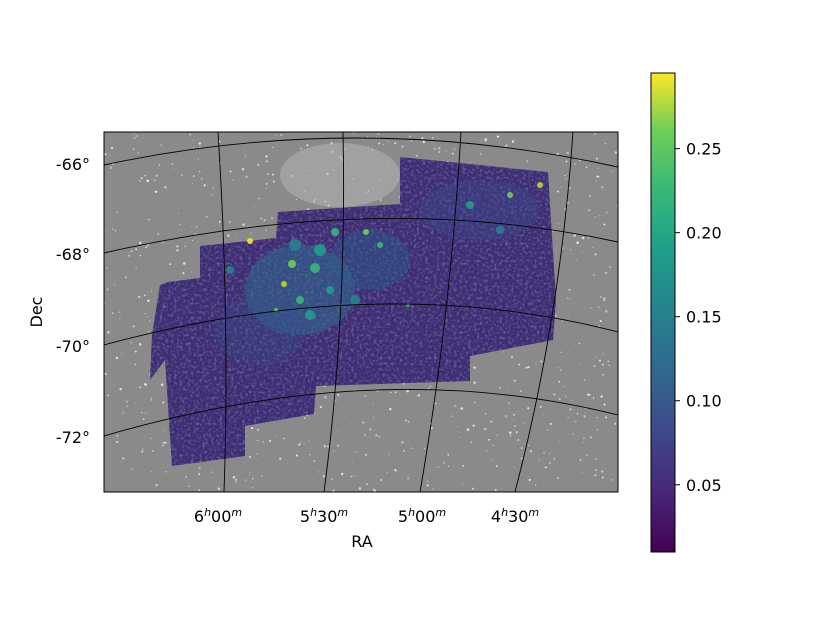 The width and height of the screenshot is (830, 622). I want to click on colorbar-tick-label: 0.05, so click(704, 485).